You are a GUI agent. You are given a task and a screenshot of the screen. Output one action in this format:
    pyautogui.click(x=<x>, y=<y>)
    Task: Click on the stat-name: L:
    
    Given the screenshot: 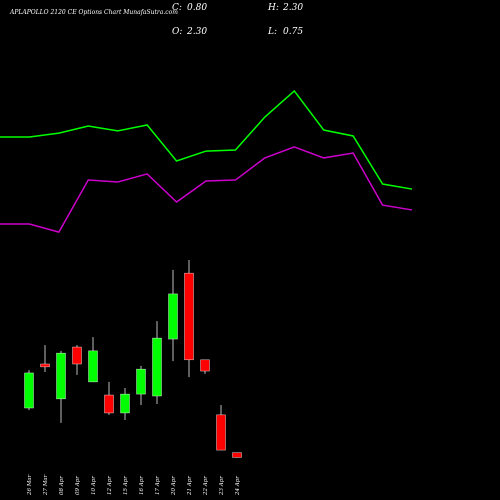 What is the action you would take?
    pyautogui.click(x=272, y=32)
    